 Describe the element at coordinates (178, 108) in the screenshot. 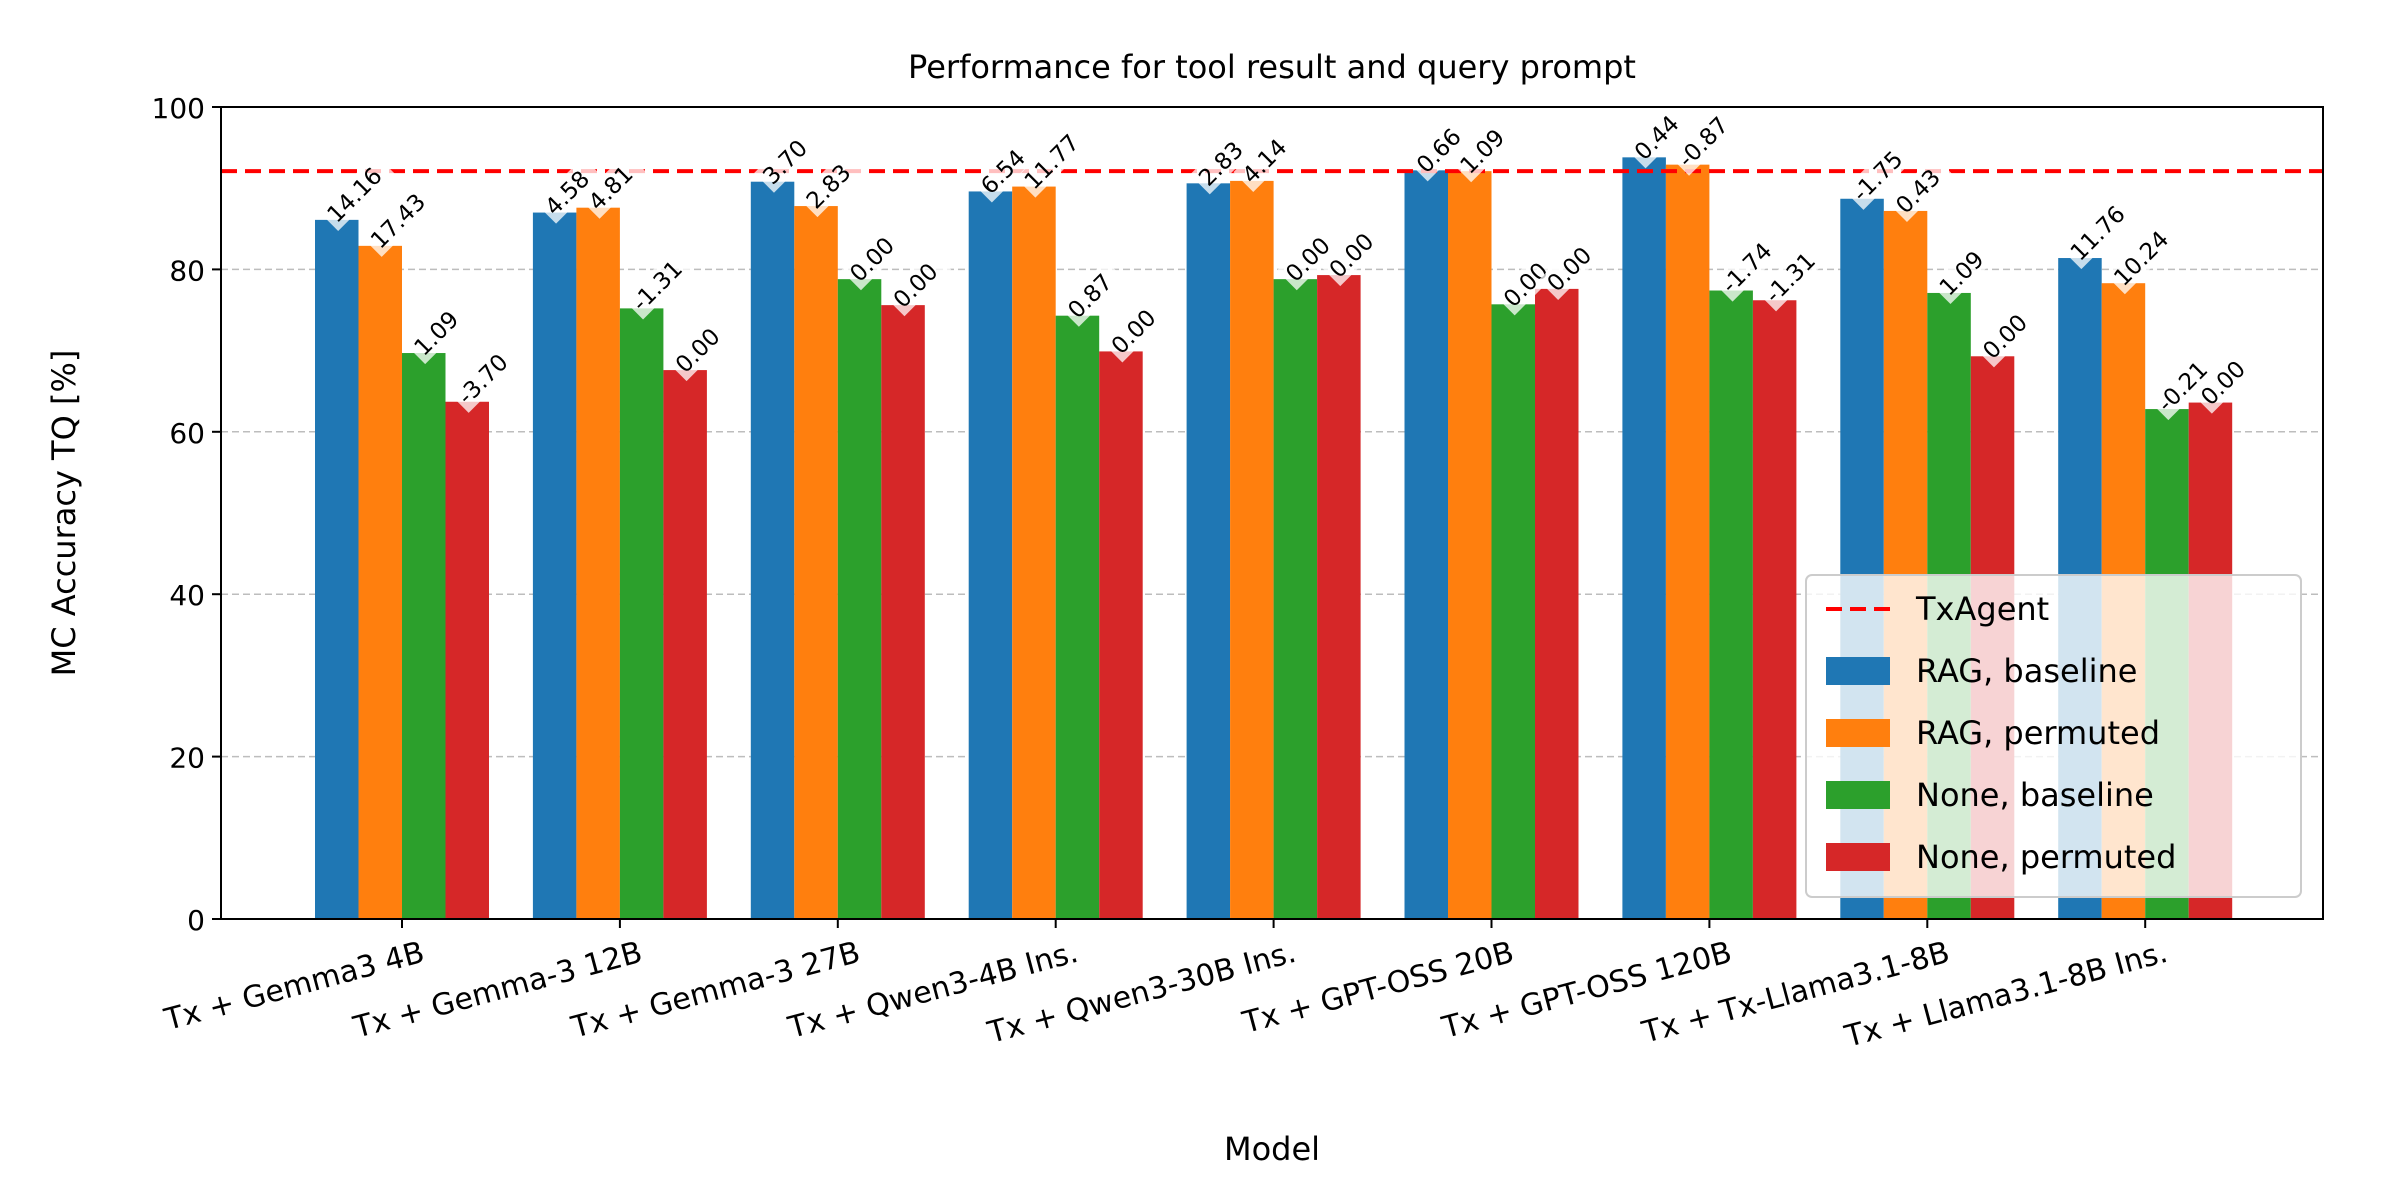

I see `y-tick-label: 100` at that location.